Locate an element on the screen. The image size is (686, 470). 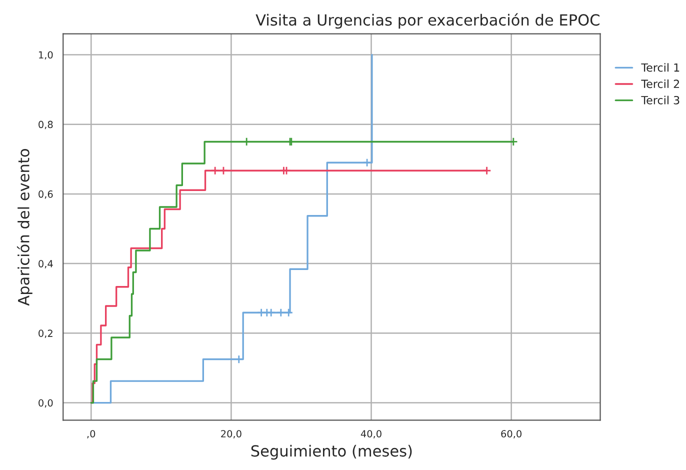
y-tick-label: 0,0 is located at coordinates (45, 403).